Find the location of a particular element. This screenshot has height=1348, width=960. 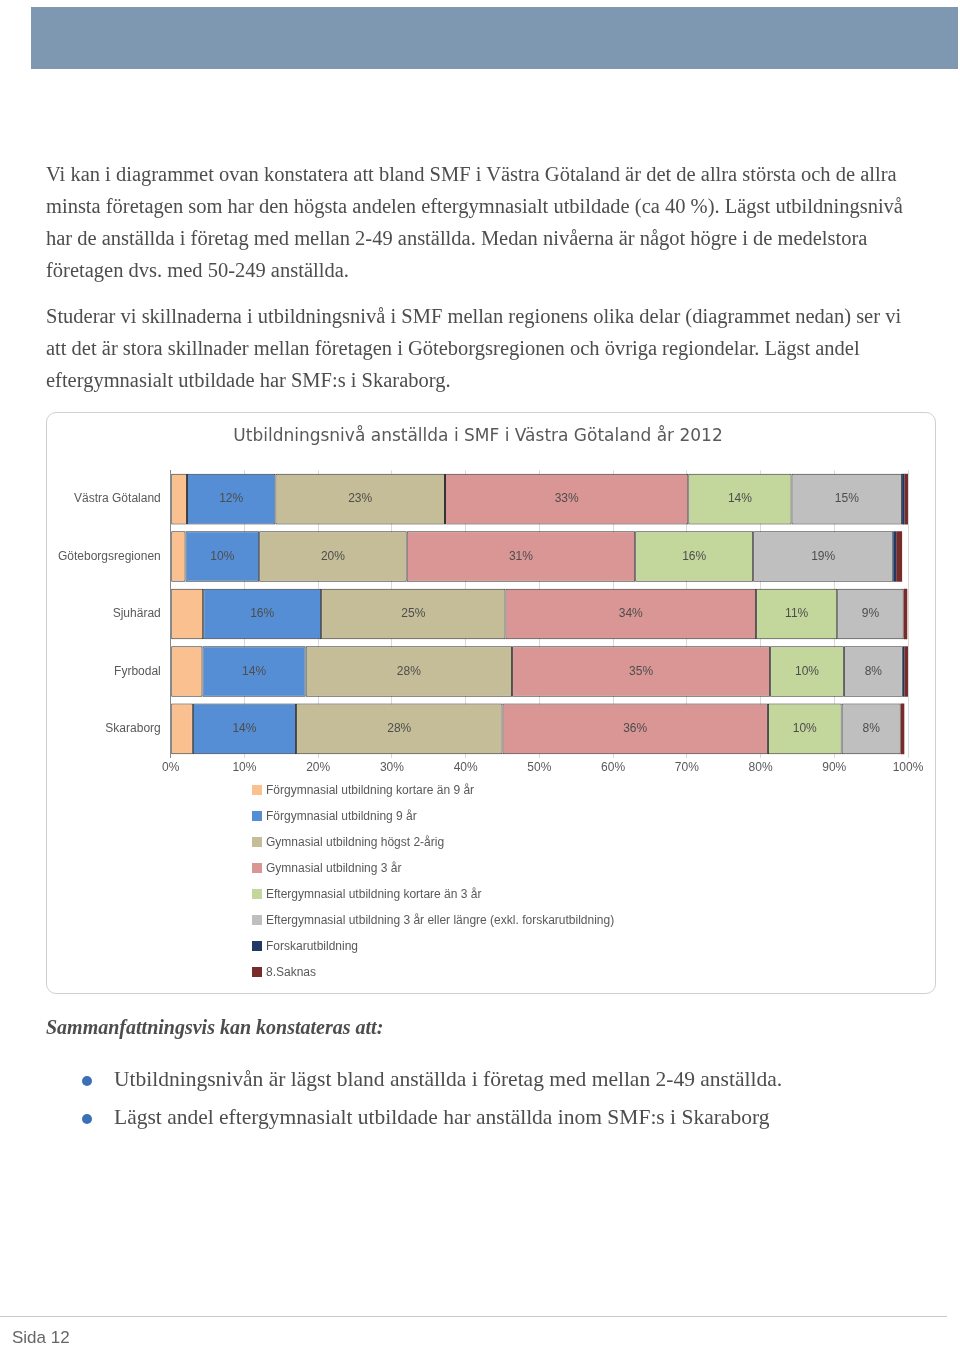

data-label: 35% is located at coordinates (641, 670).